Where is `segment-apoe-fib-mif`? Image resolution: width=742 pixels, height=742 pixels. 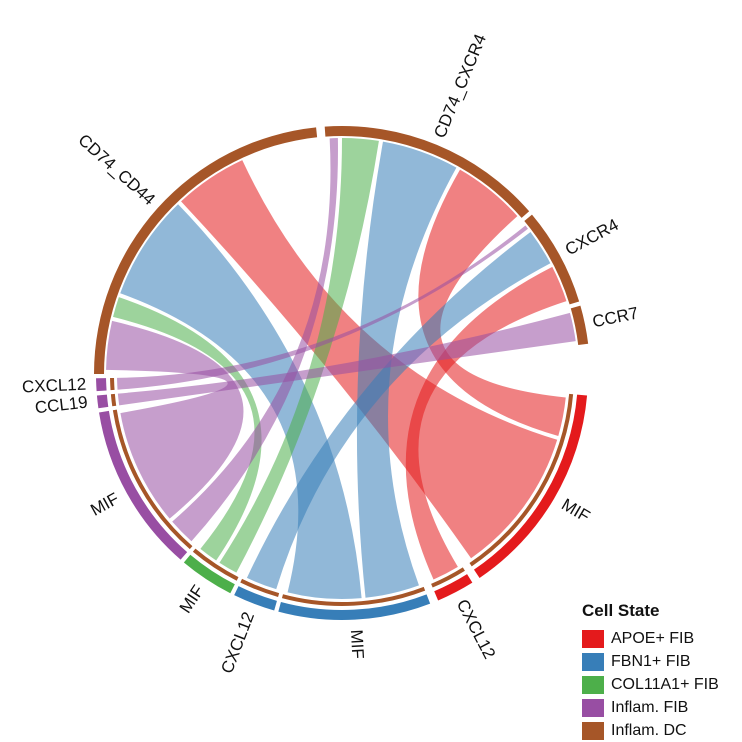 segment-apoe-fib-mif is located at coordinates (530, 486).